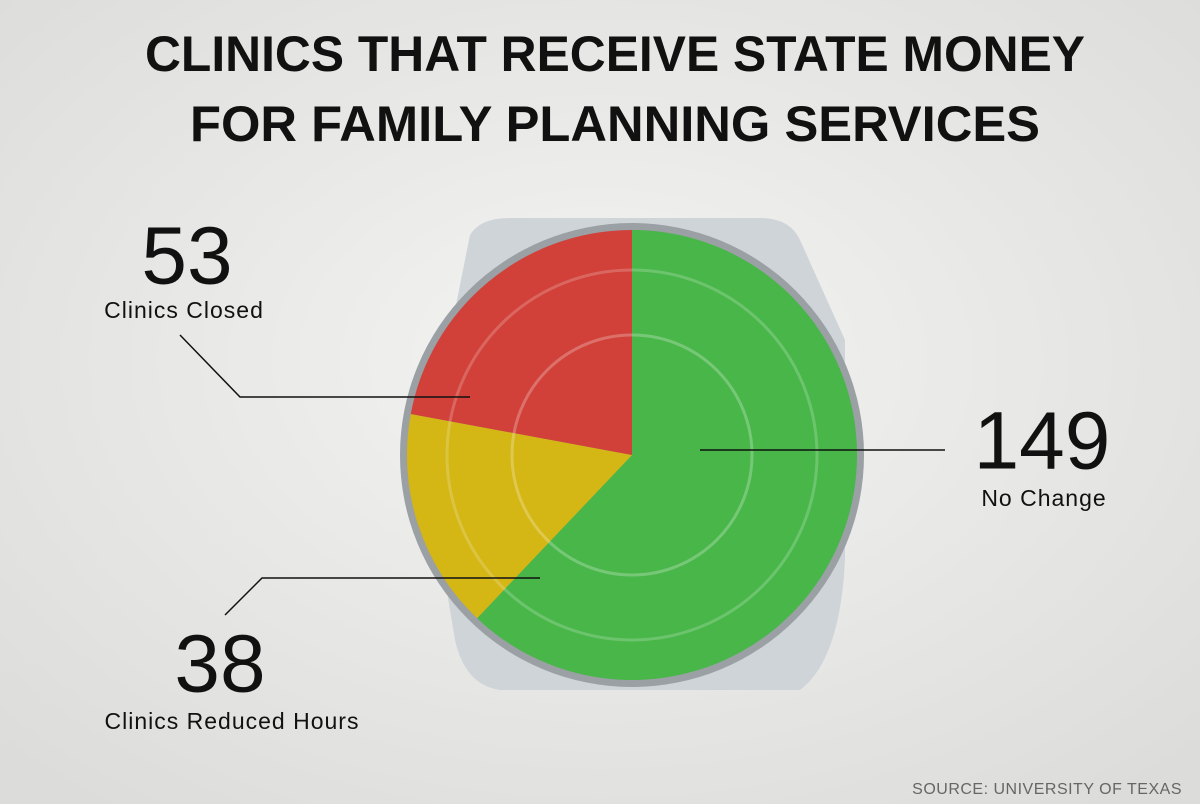  What do you see at coordinates (615, 54) in the screenshot?
I see `chart-title: CLINICS THAT RECEIVE STATE MONEY` at bounding box center [615, 54].